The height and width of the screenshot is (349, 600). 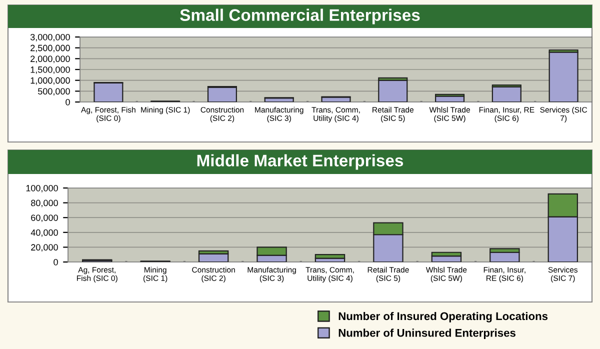 What do you see at coordinates (44, 204) in the screenshot?
I see `y-tick-label: 80,000` at bounding box center [44, 204].